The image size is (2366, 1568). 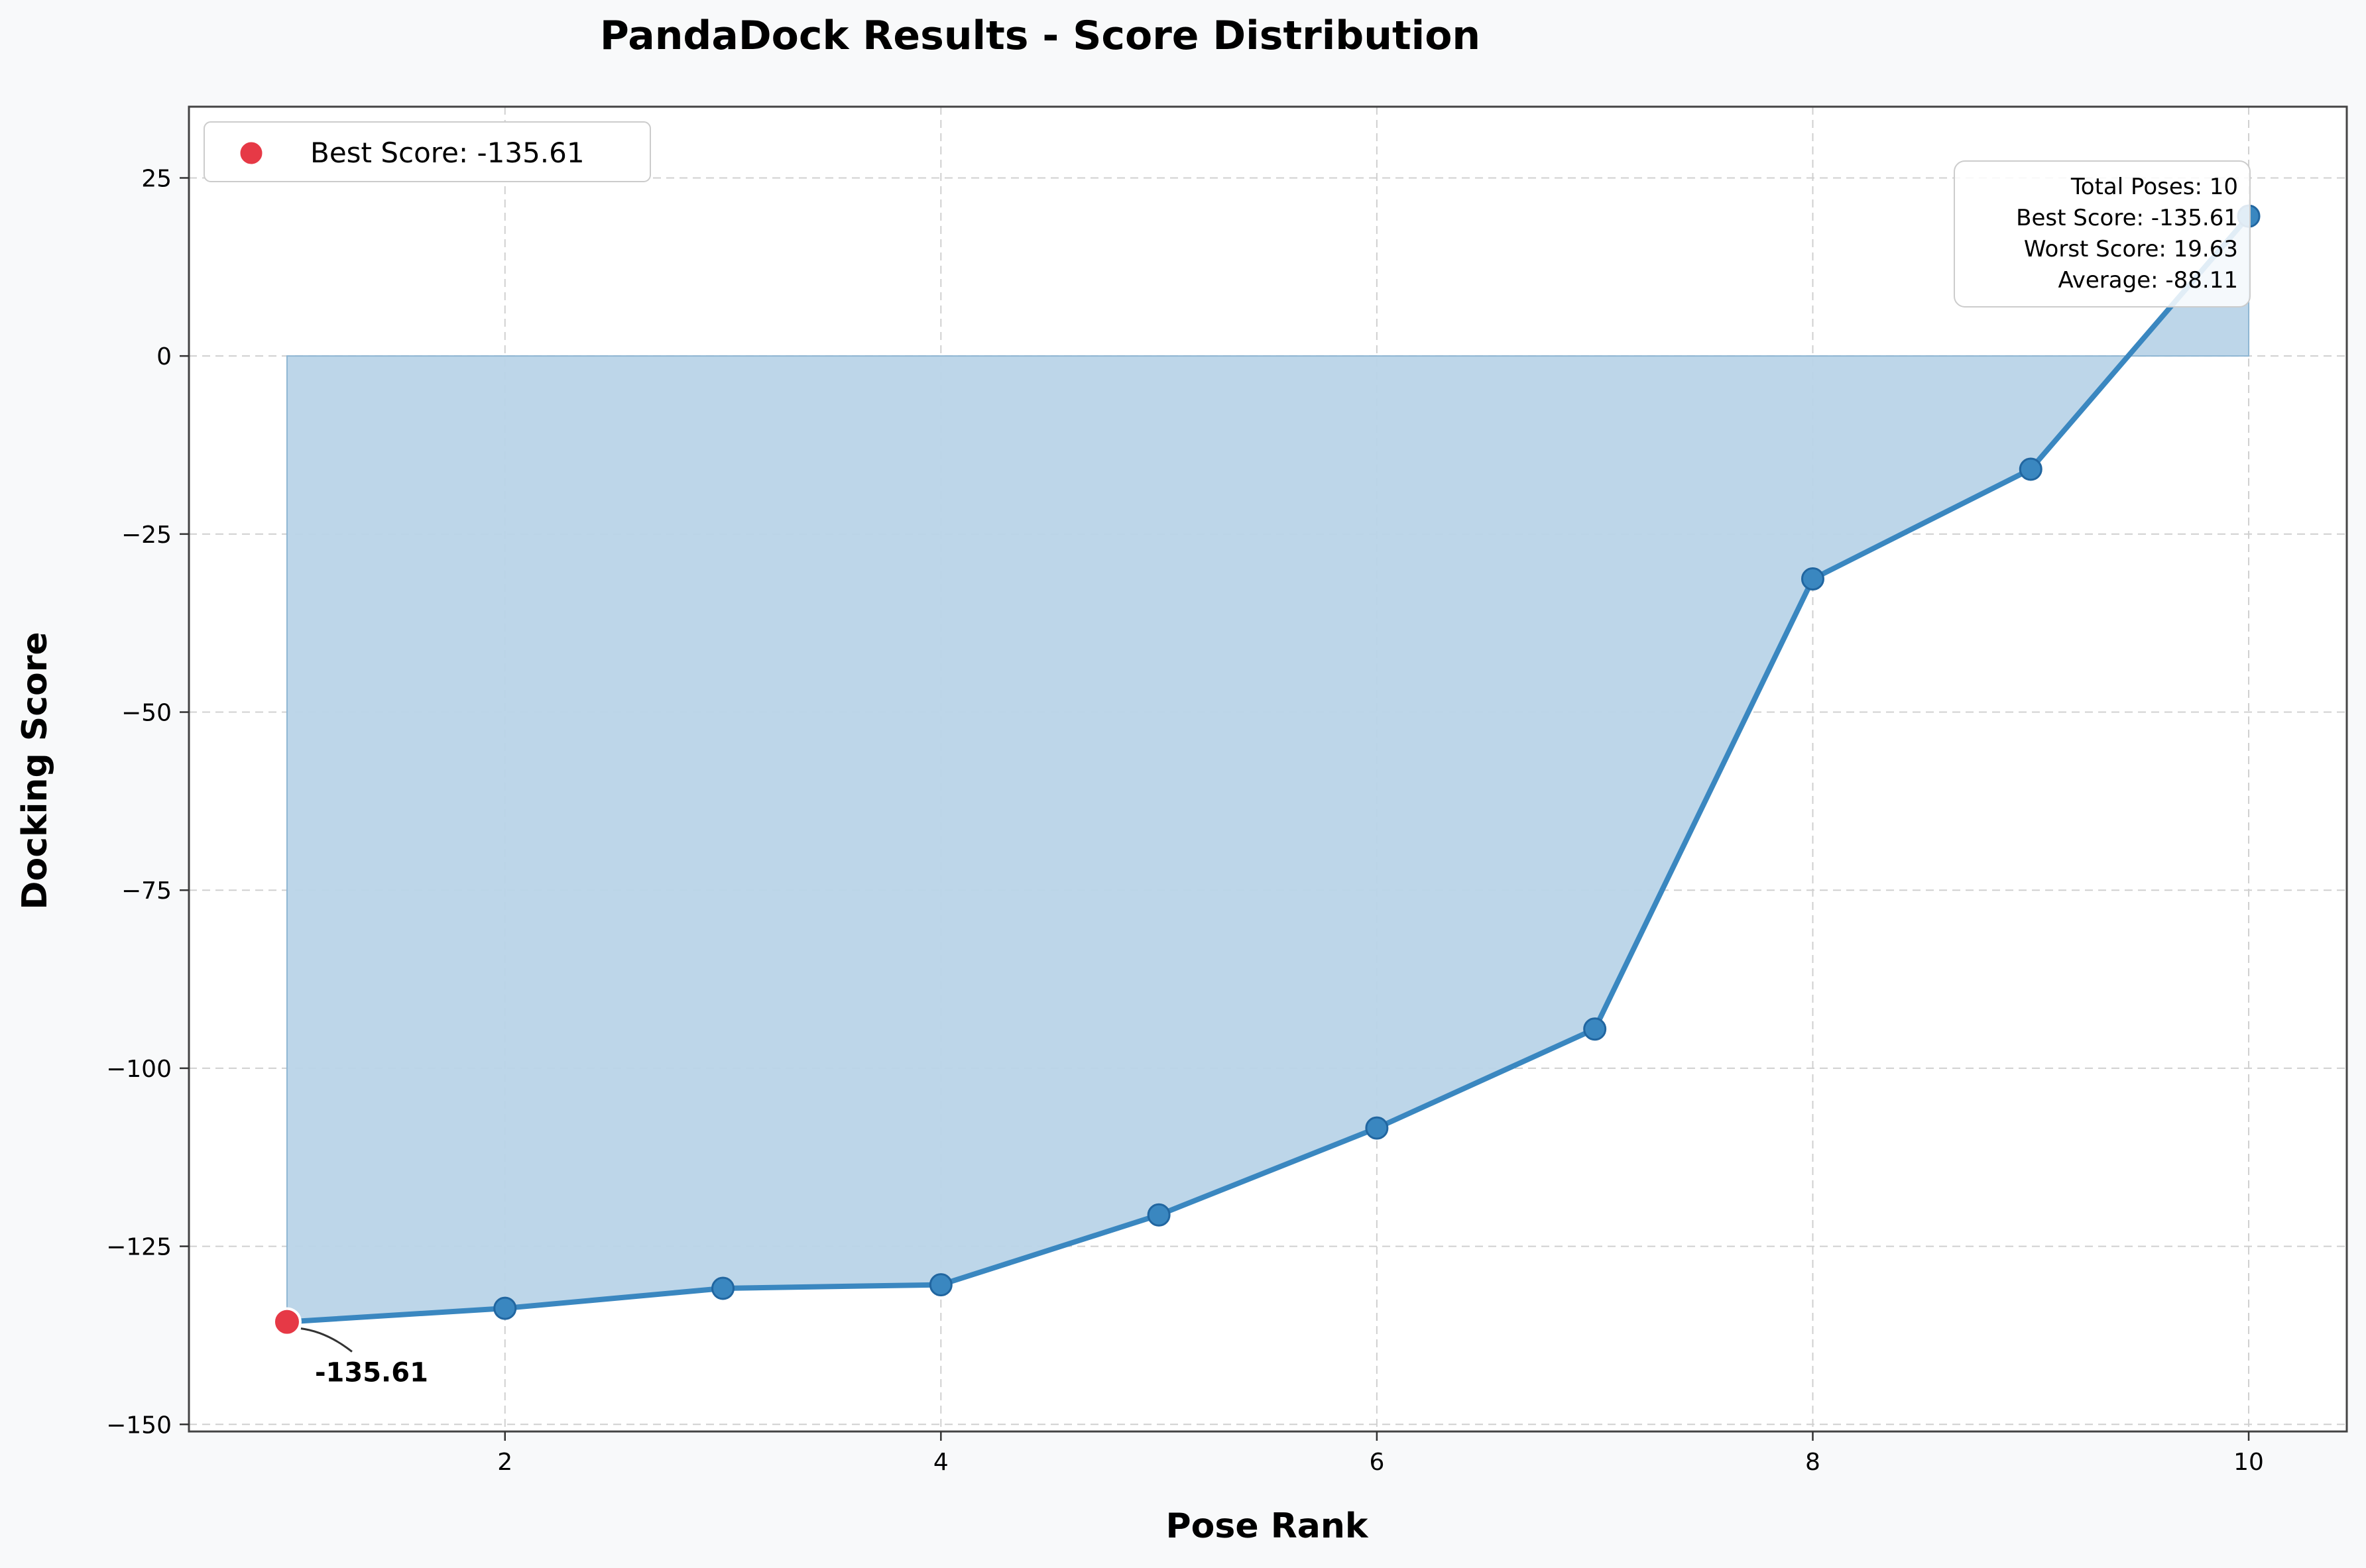 What do you see at coordinates (1813, 1463) in the screenshot?
I see `x-tick-label: 8` at bounding box center [1813, 1463].